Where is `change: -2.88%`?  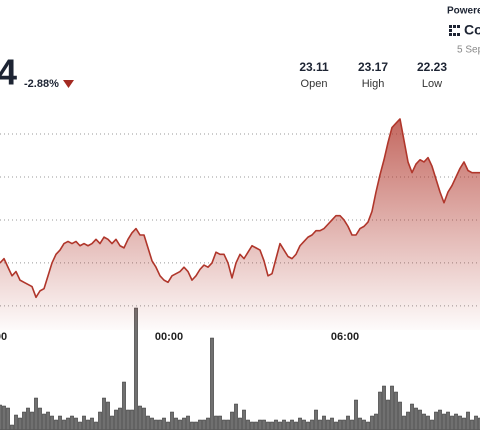
change: -2.88% is located at coordinates (41, 84).